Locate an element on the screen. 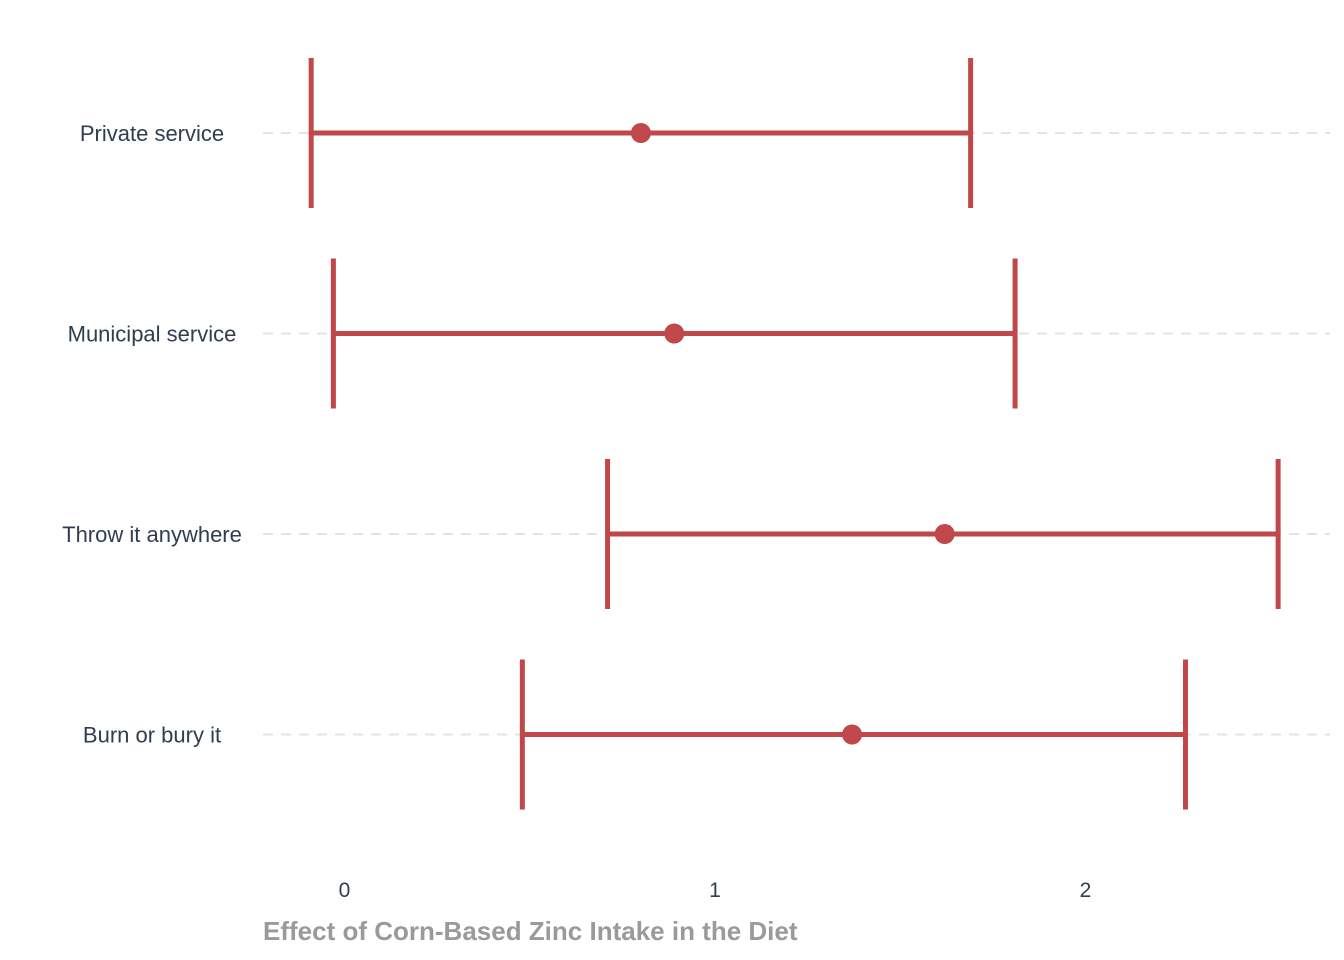 The width and height of the screenshot is (1344, 960). category-label: Burn or bury it is located at coordinates (152, 735).